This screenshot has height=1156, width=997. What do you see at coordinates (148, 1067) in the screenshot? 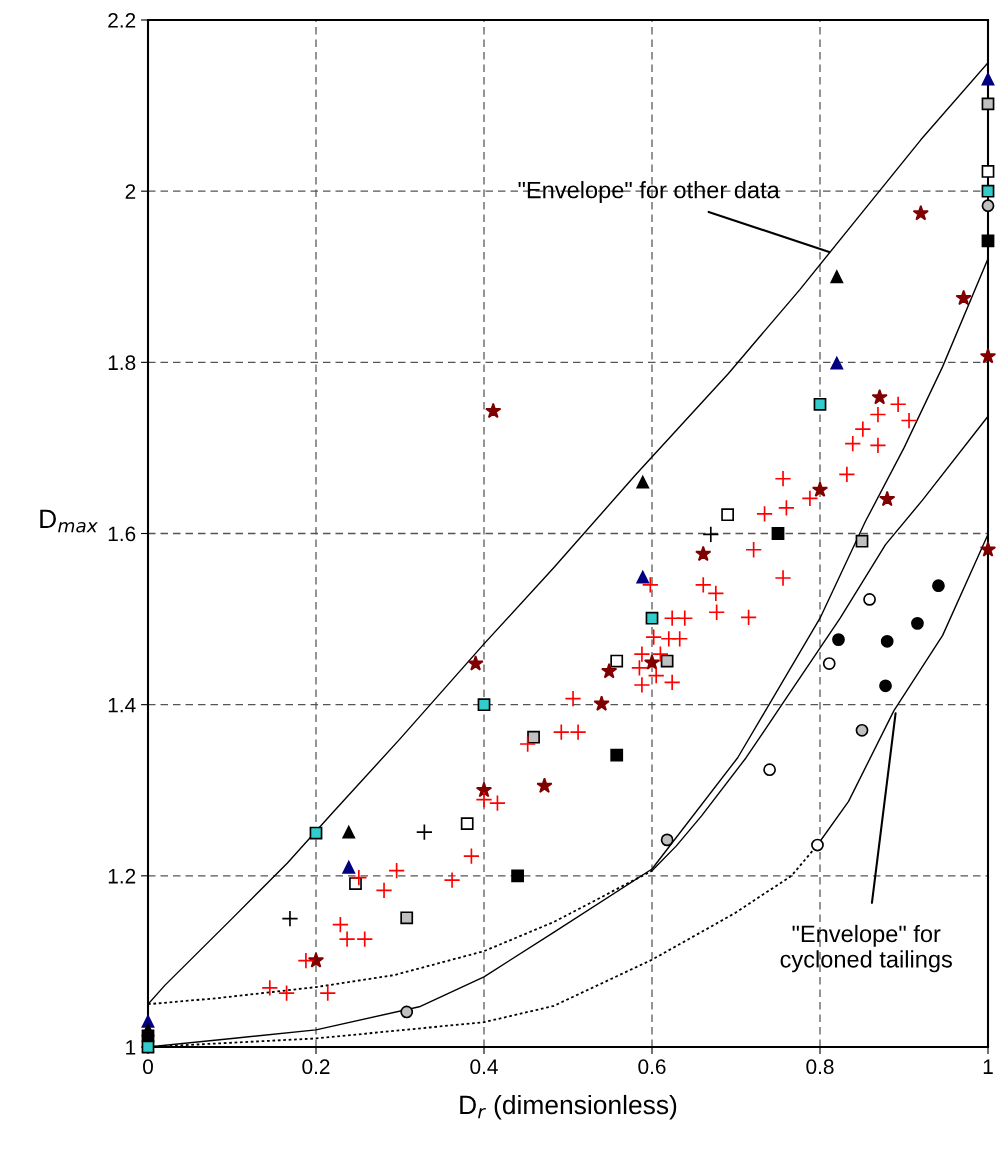
I see `x-tick-label: 0` at bounding box center [148, 1067].